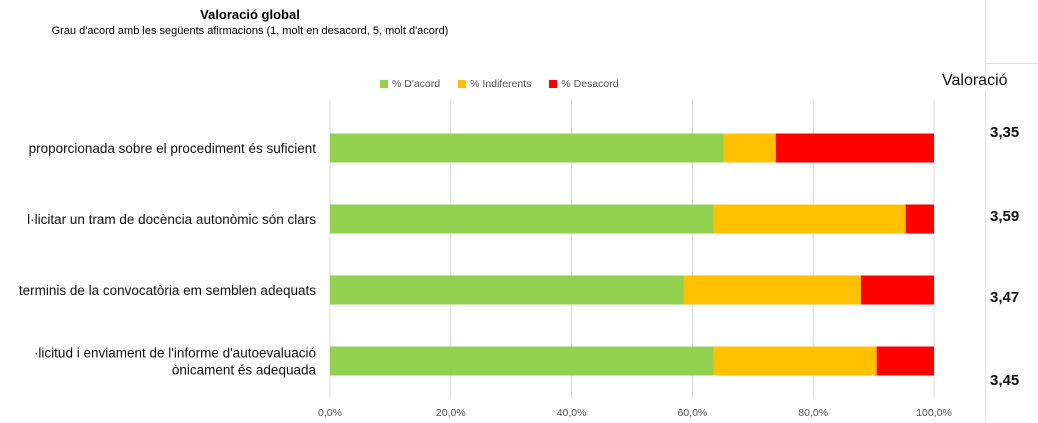 The height and width of the screenshot is (423, 1038). Describe the element at coordinates (590, 84) in the screenshot. I see `legend-label-disagree: % Desacord` at that location.